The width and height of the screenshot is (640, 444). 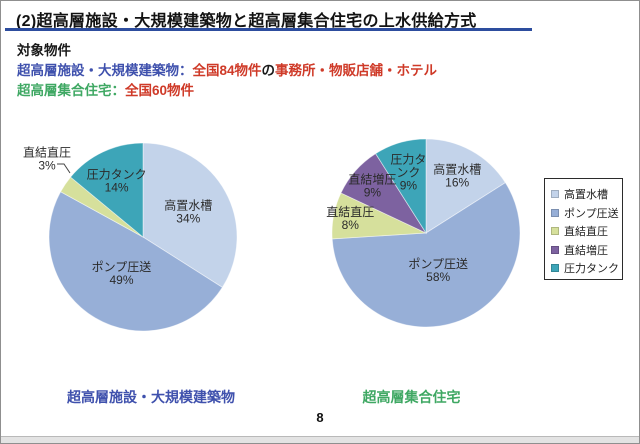 What do you see at coordinates (591, 213) in the screenshot?
I see `legend-label: ポンプ圧送` at bounding box center [591, 213].